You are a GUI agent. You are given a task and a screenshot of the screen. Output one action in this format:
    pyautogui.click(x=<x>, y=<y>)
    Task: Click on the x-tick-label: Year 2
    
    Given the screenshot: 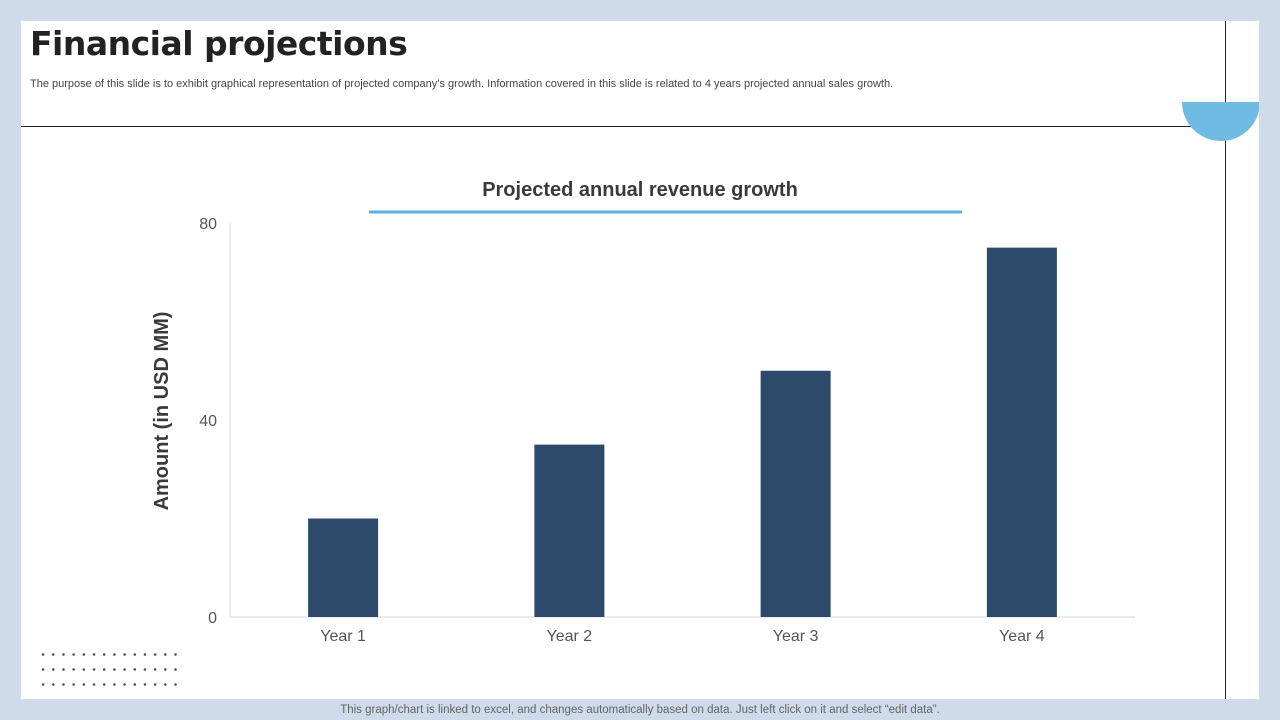 What is the action you would take?
    pyautogui.click(x=570, y=636)
    